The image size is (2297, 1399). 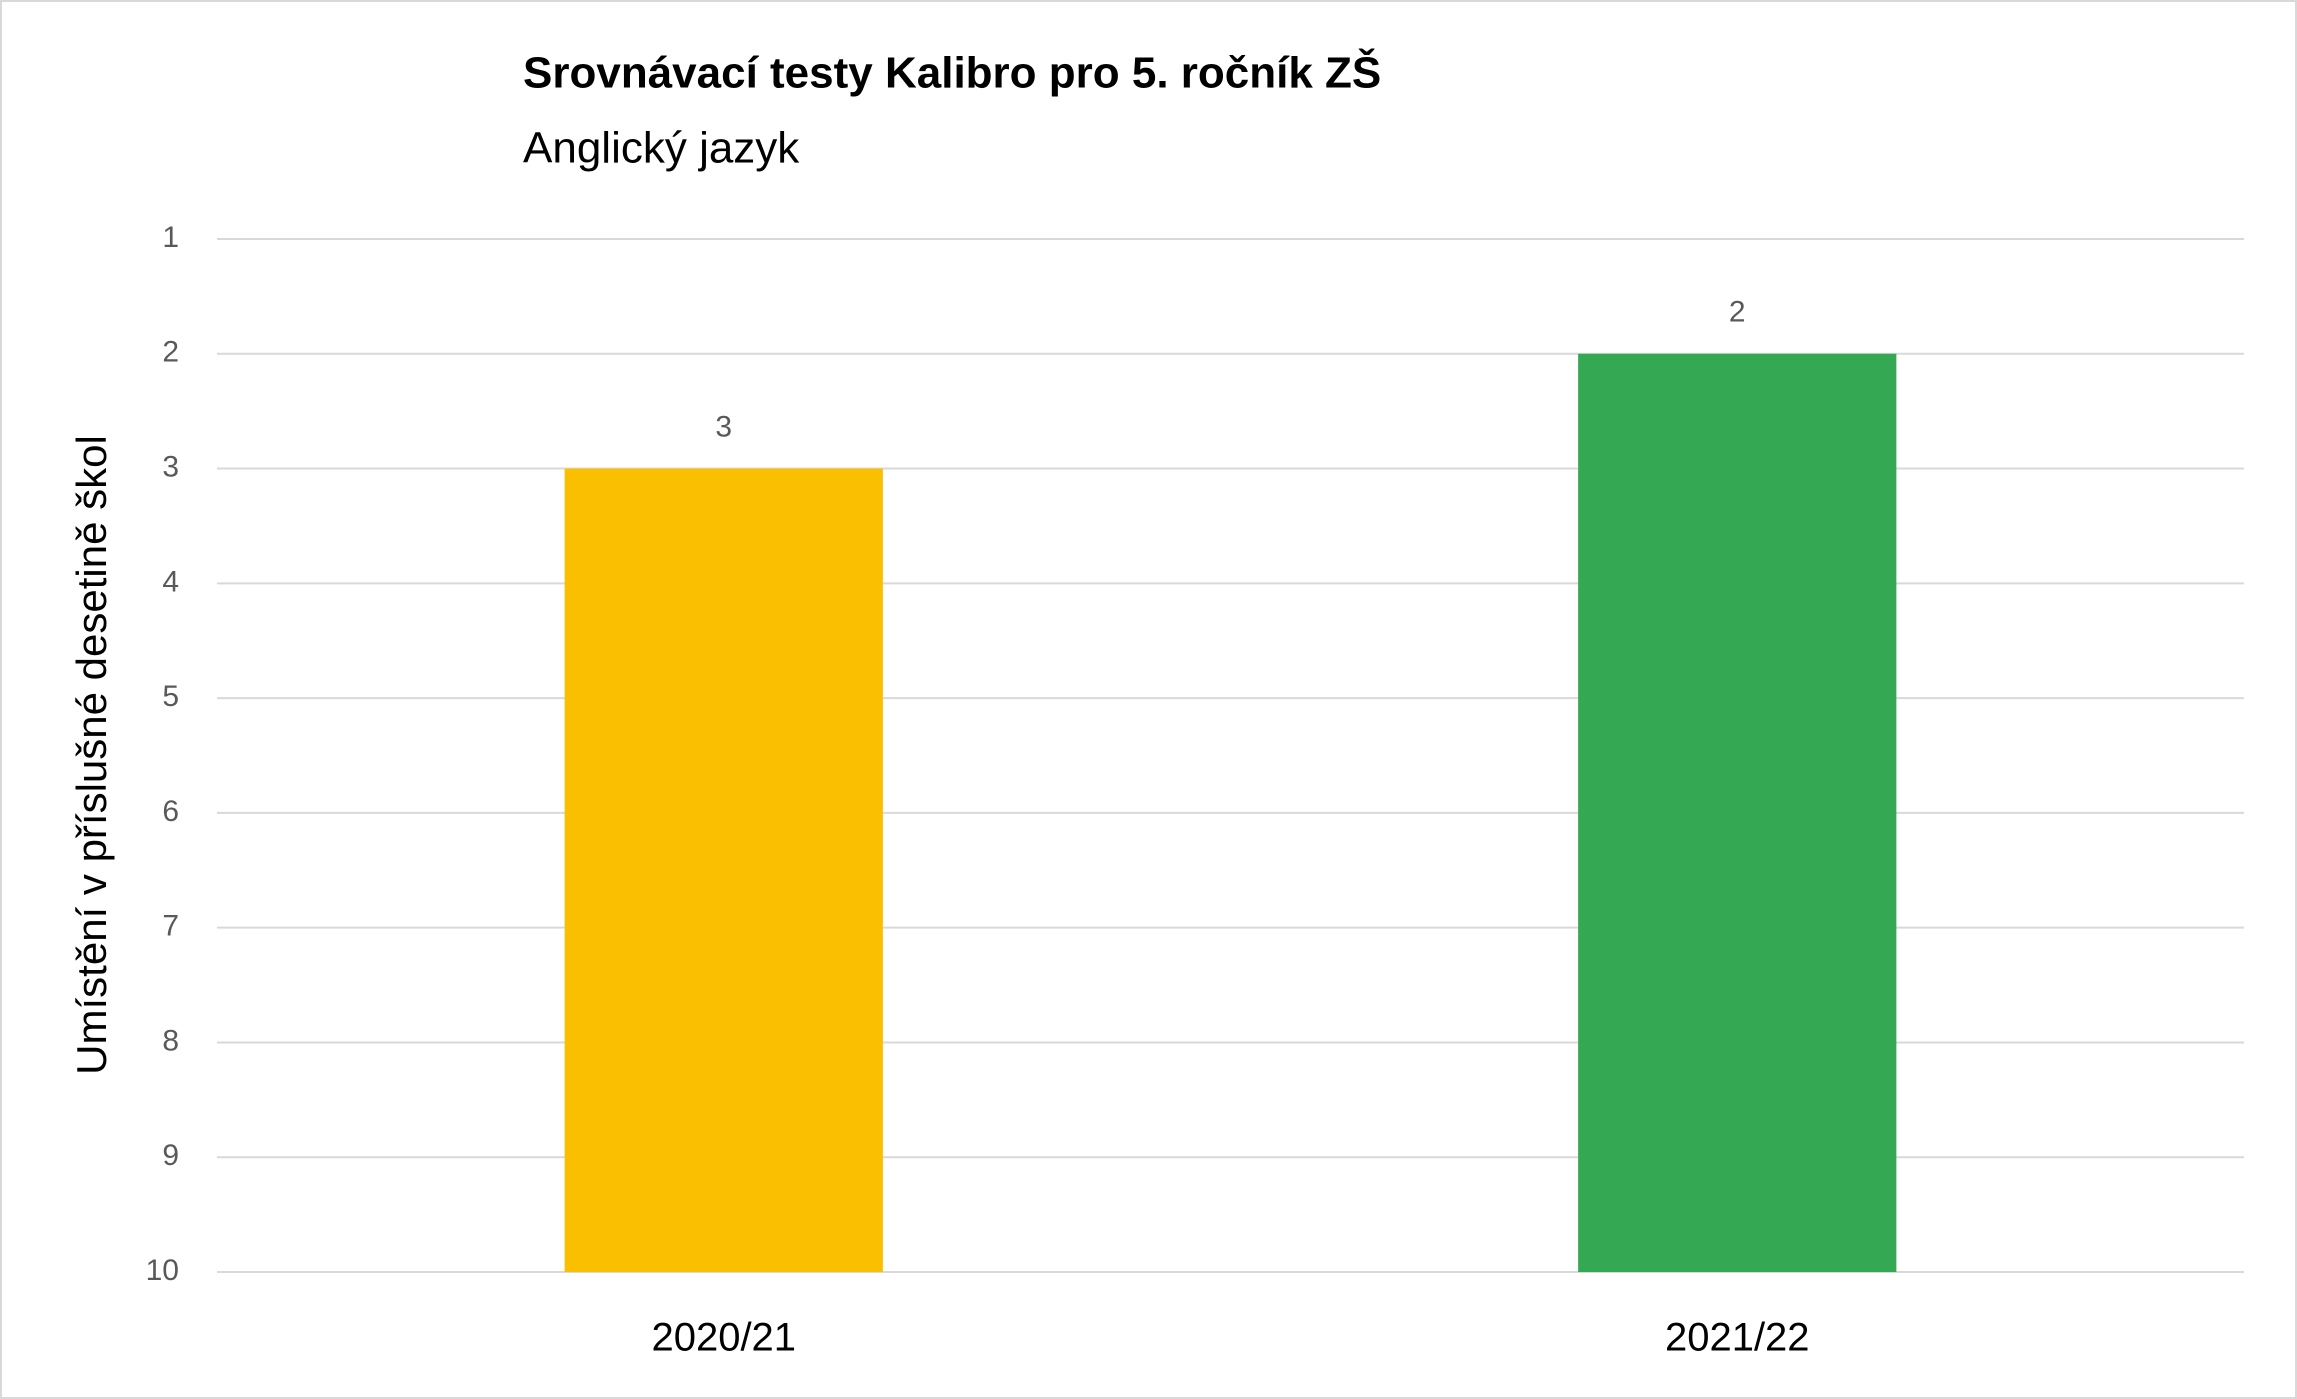 What do you see at coordinates (1737, 312) in the screenshot?
I see `data-label: 2` at bounding box center [1737, 312].